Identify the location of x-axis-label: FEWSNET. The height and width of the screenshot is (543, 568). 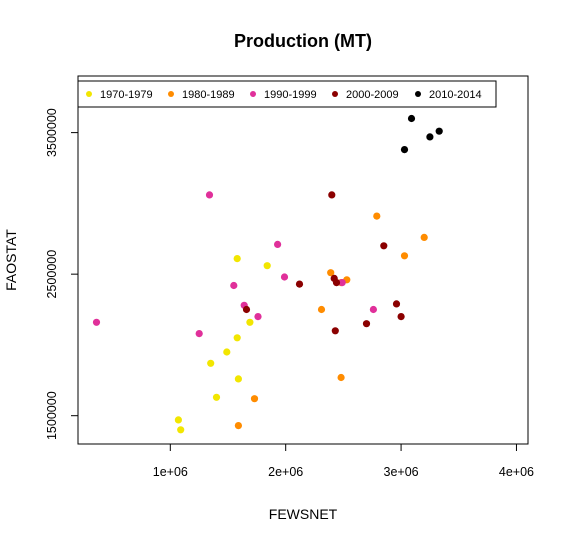
(303, 514).